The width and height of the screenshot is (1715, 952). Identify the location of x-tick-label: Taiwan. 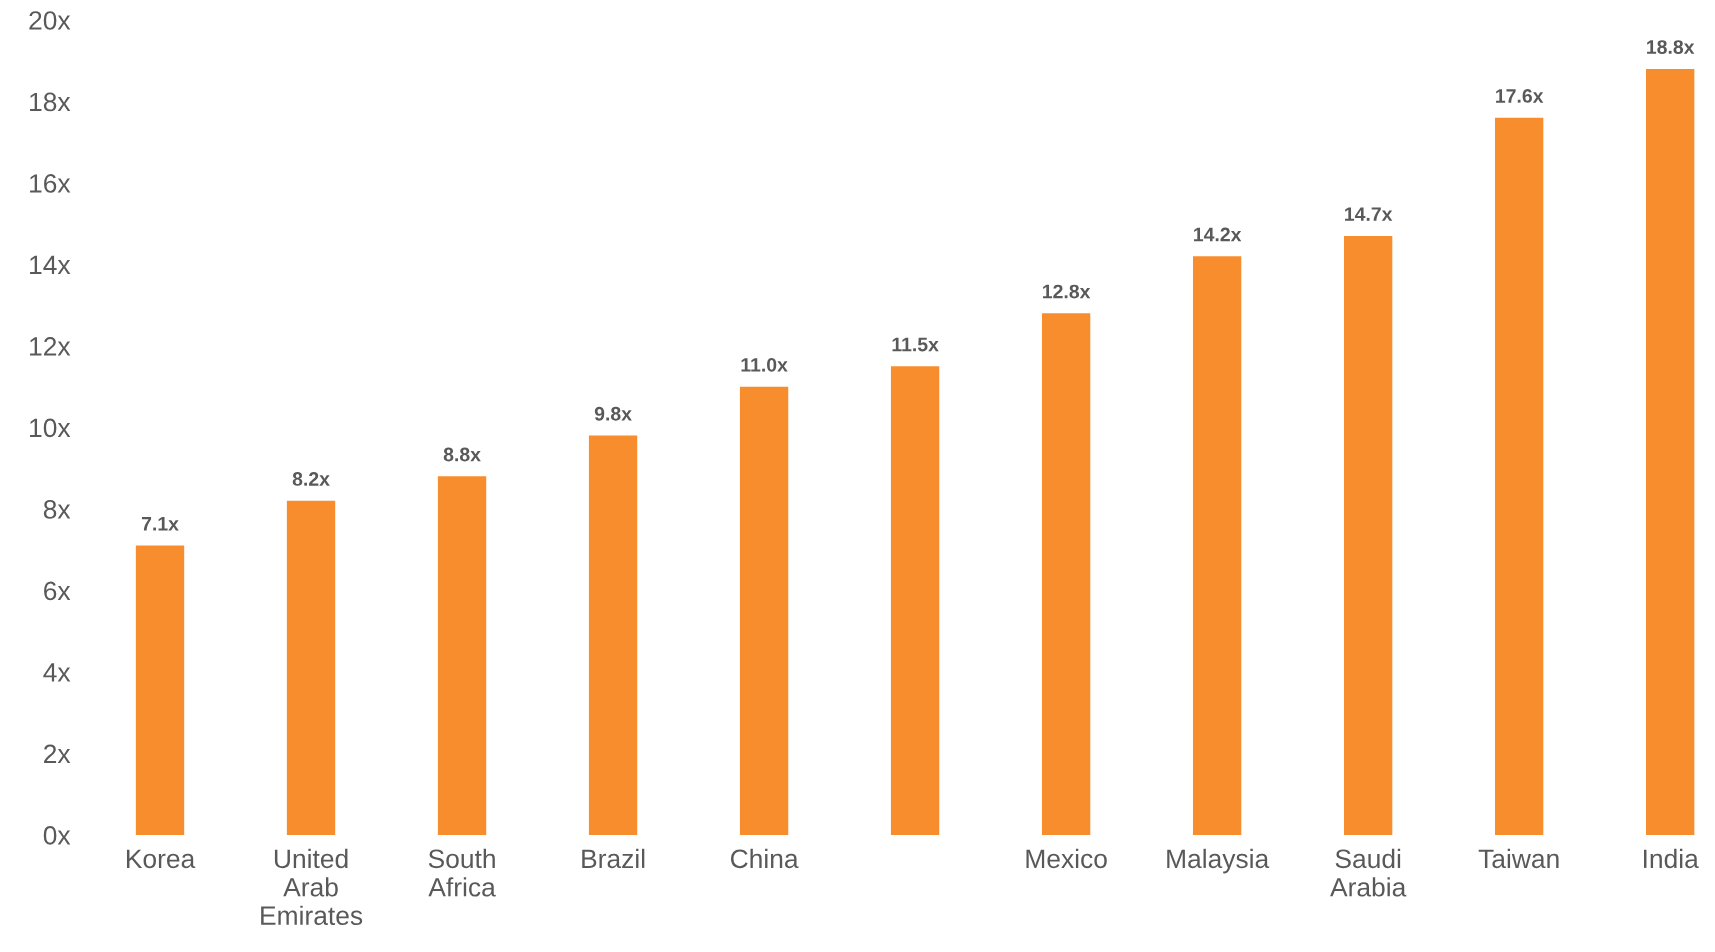
(1518, 858).